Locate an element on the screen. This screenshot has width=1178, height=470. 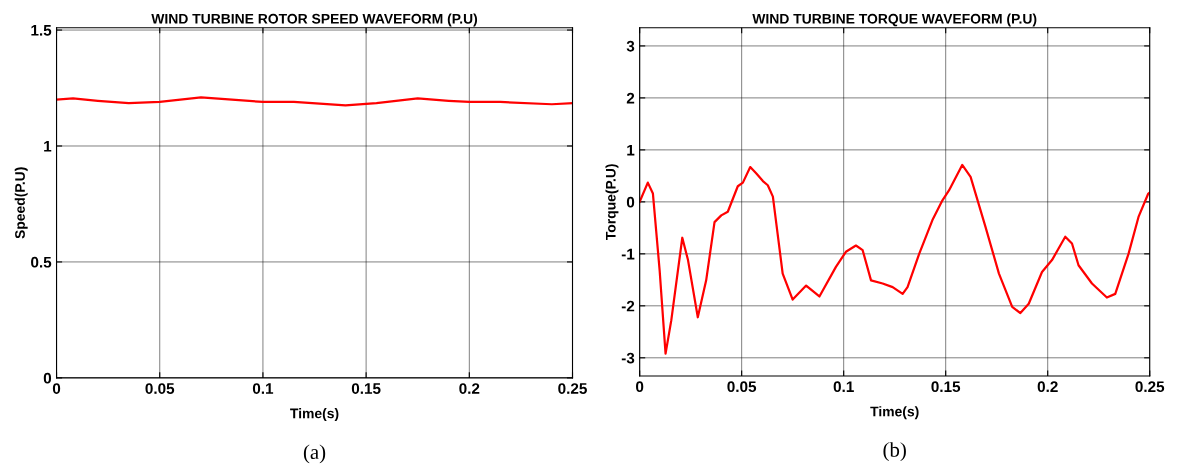
y-tick-label: 2 is located at coordinates (630, 98).